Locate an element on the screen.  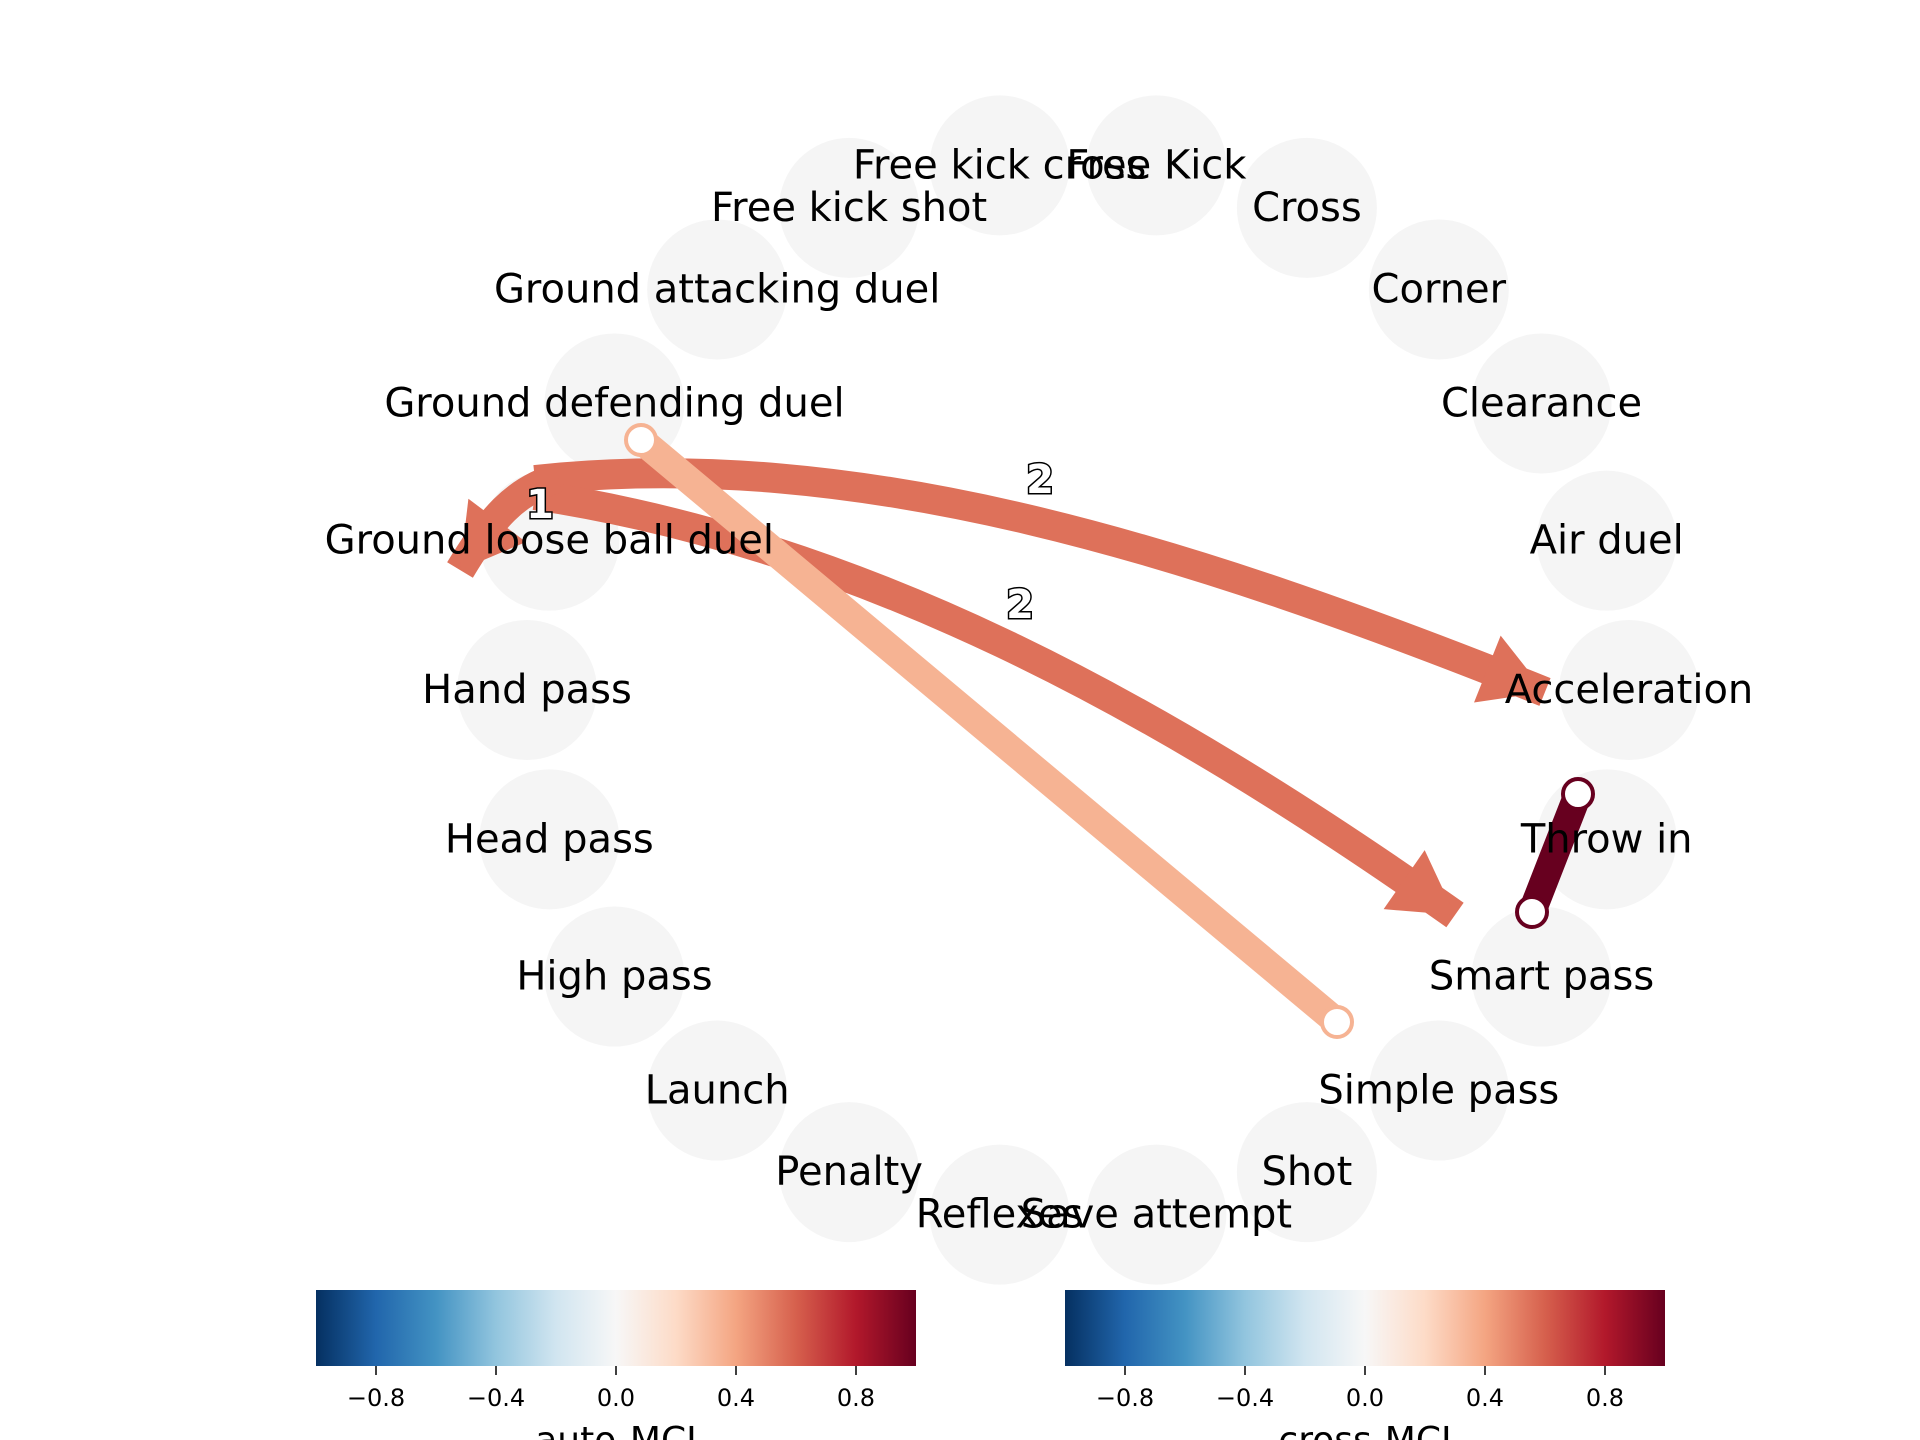
node-acceleration is located at coordinates (1629, 690).